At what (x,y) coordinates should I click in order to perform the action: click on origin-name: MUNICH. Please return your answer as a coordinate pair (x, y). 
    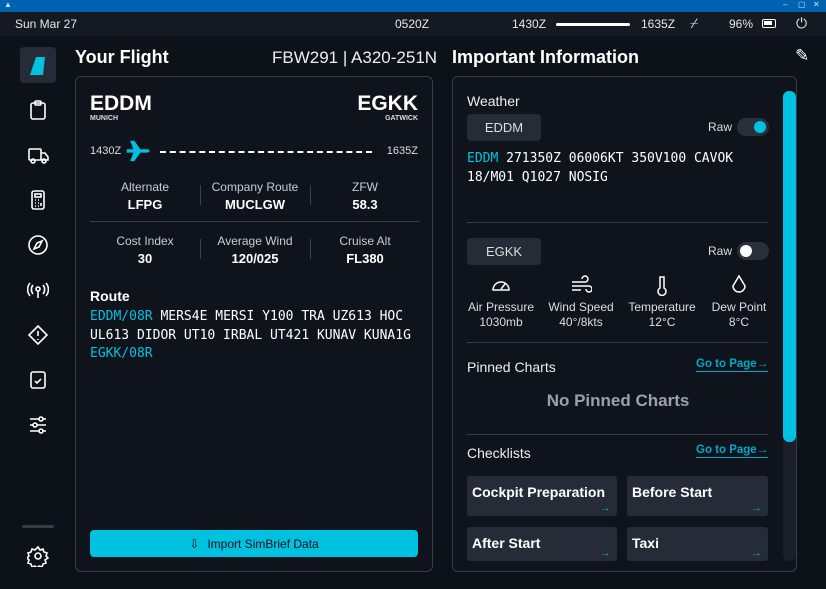
    Looking at the image, I should click on (104, 118).